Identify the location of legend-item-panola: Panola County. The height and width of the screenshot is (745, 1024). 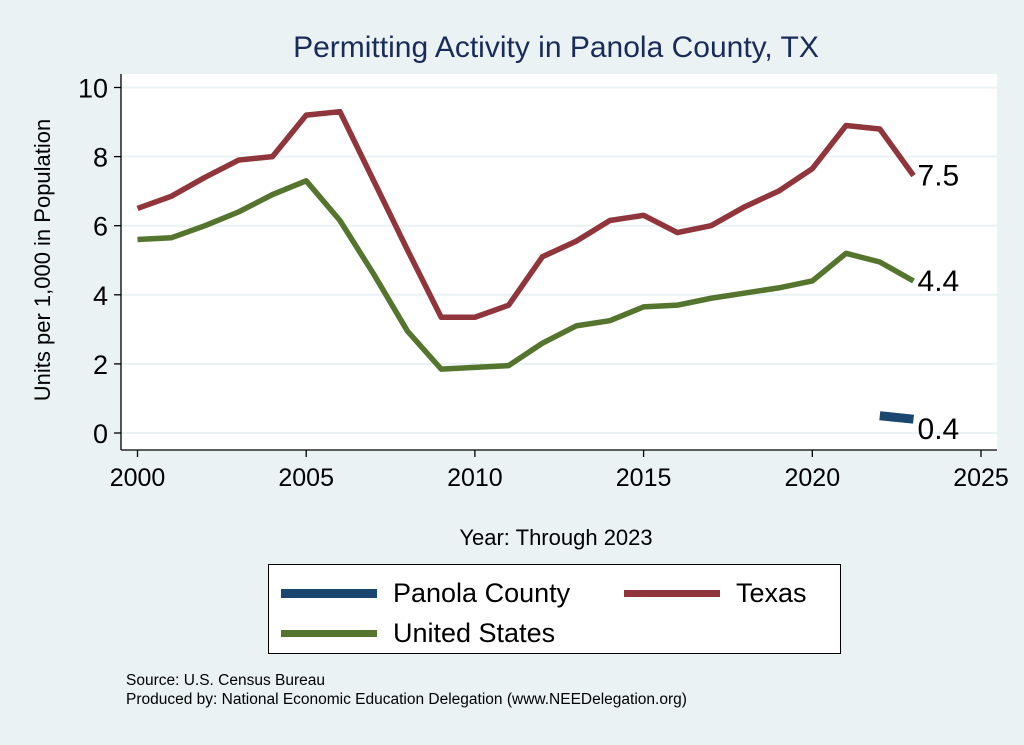
(425, 593).